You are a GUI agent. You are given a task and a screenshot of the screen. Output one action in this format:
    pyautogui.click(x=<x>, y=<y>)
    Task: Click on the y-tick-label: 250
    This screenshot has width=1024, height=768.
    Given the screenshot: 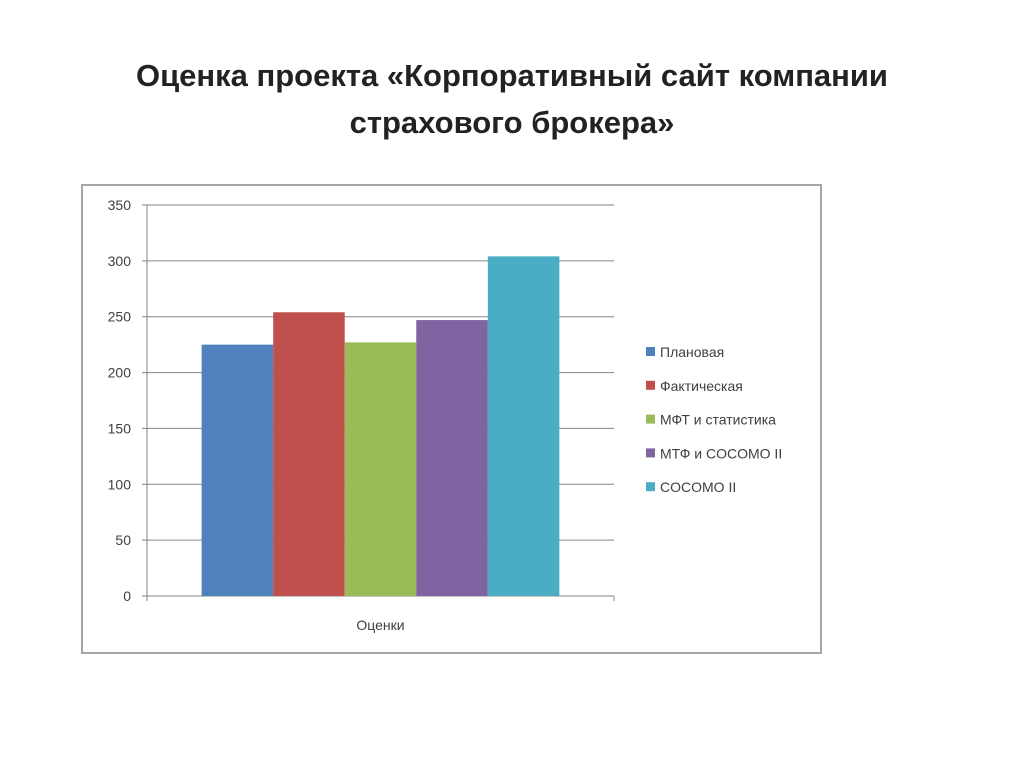 What is the action you would take?
    pyautogui.click(x=120, y=317)
    